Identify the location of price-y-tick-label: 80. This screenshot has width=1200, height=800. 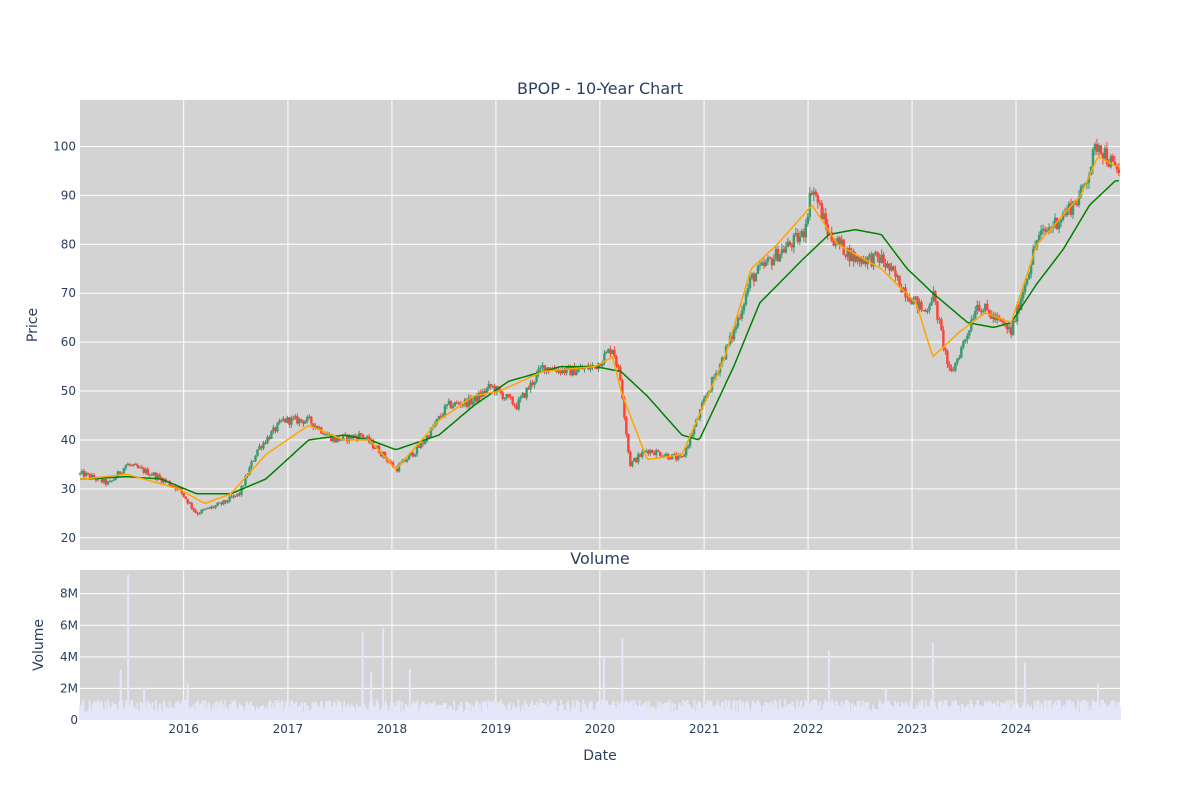
(68, 244).